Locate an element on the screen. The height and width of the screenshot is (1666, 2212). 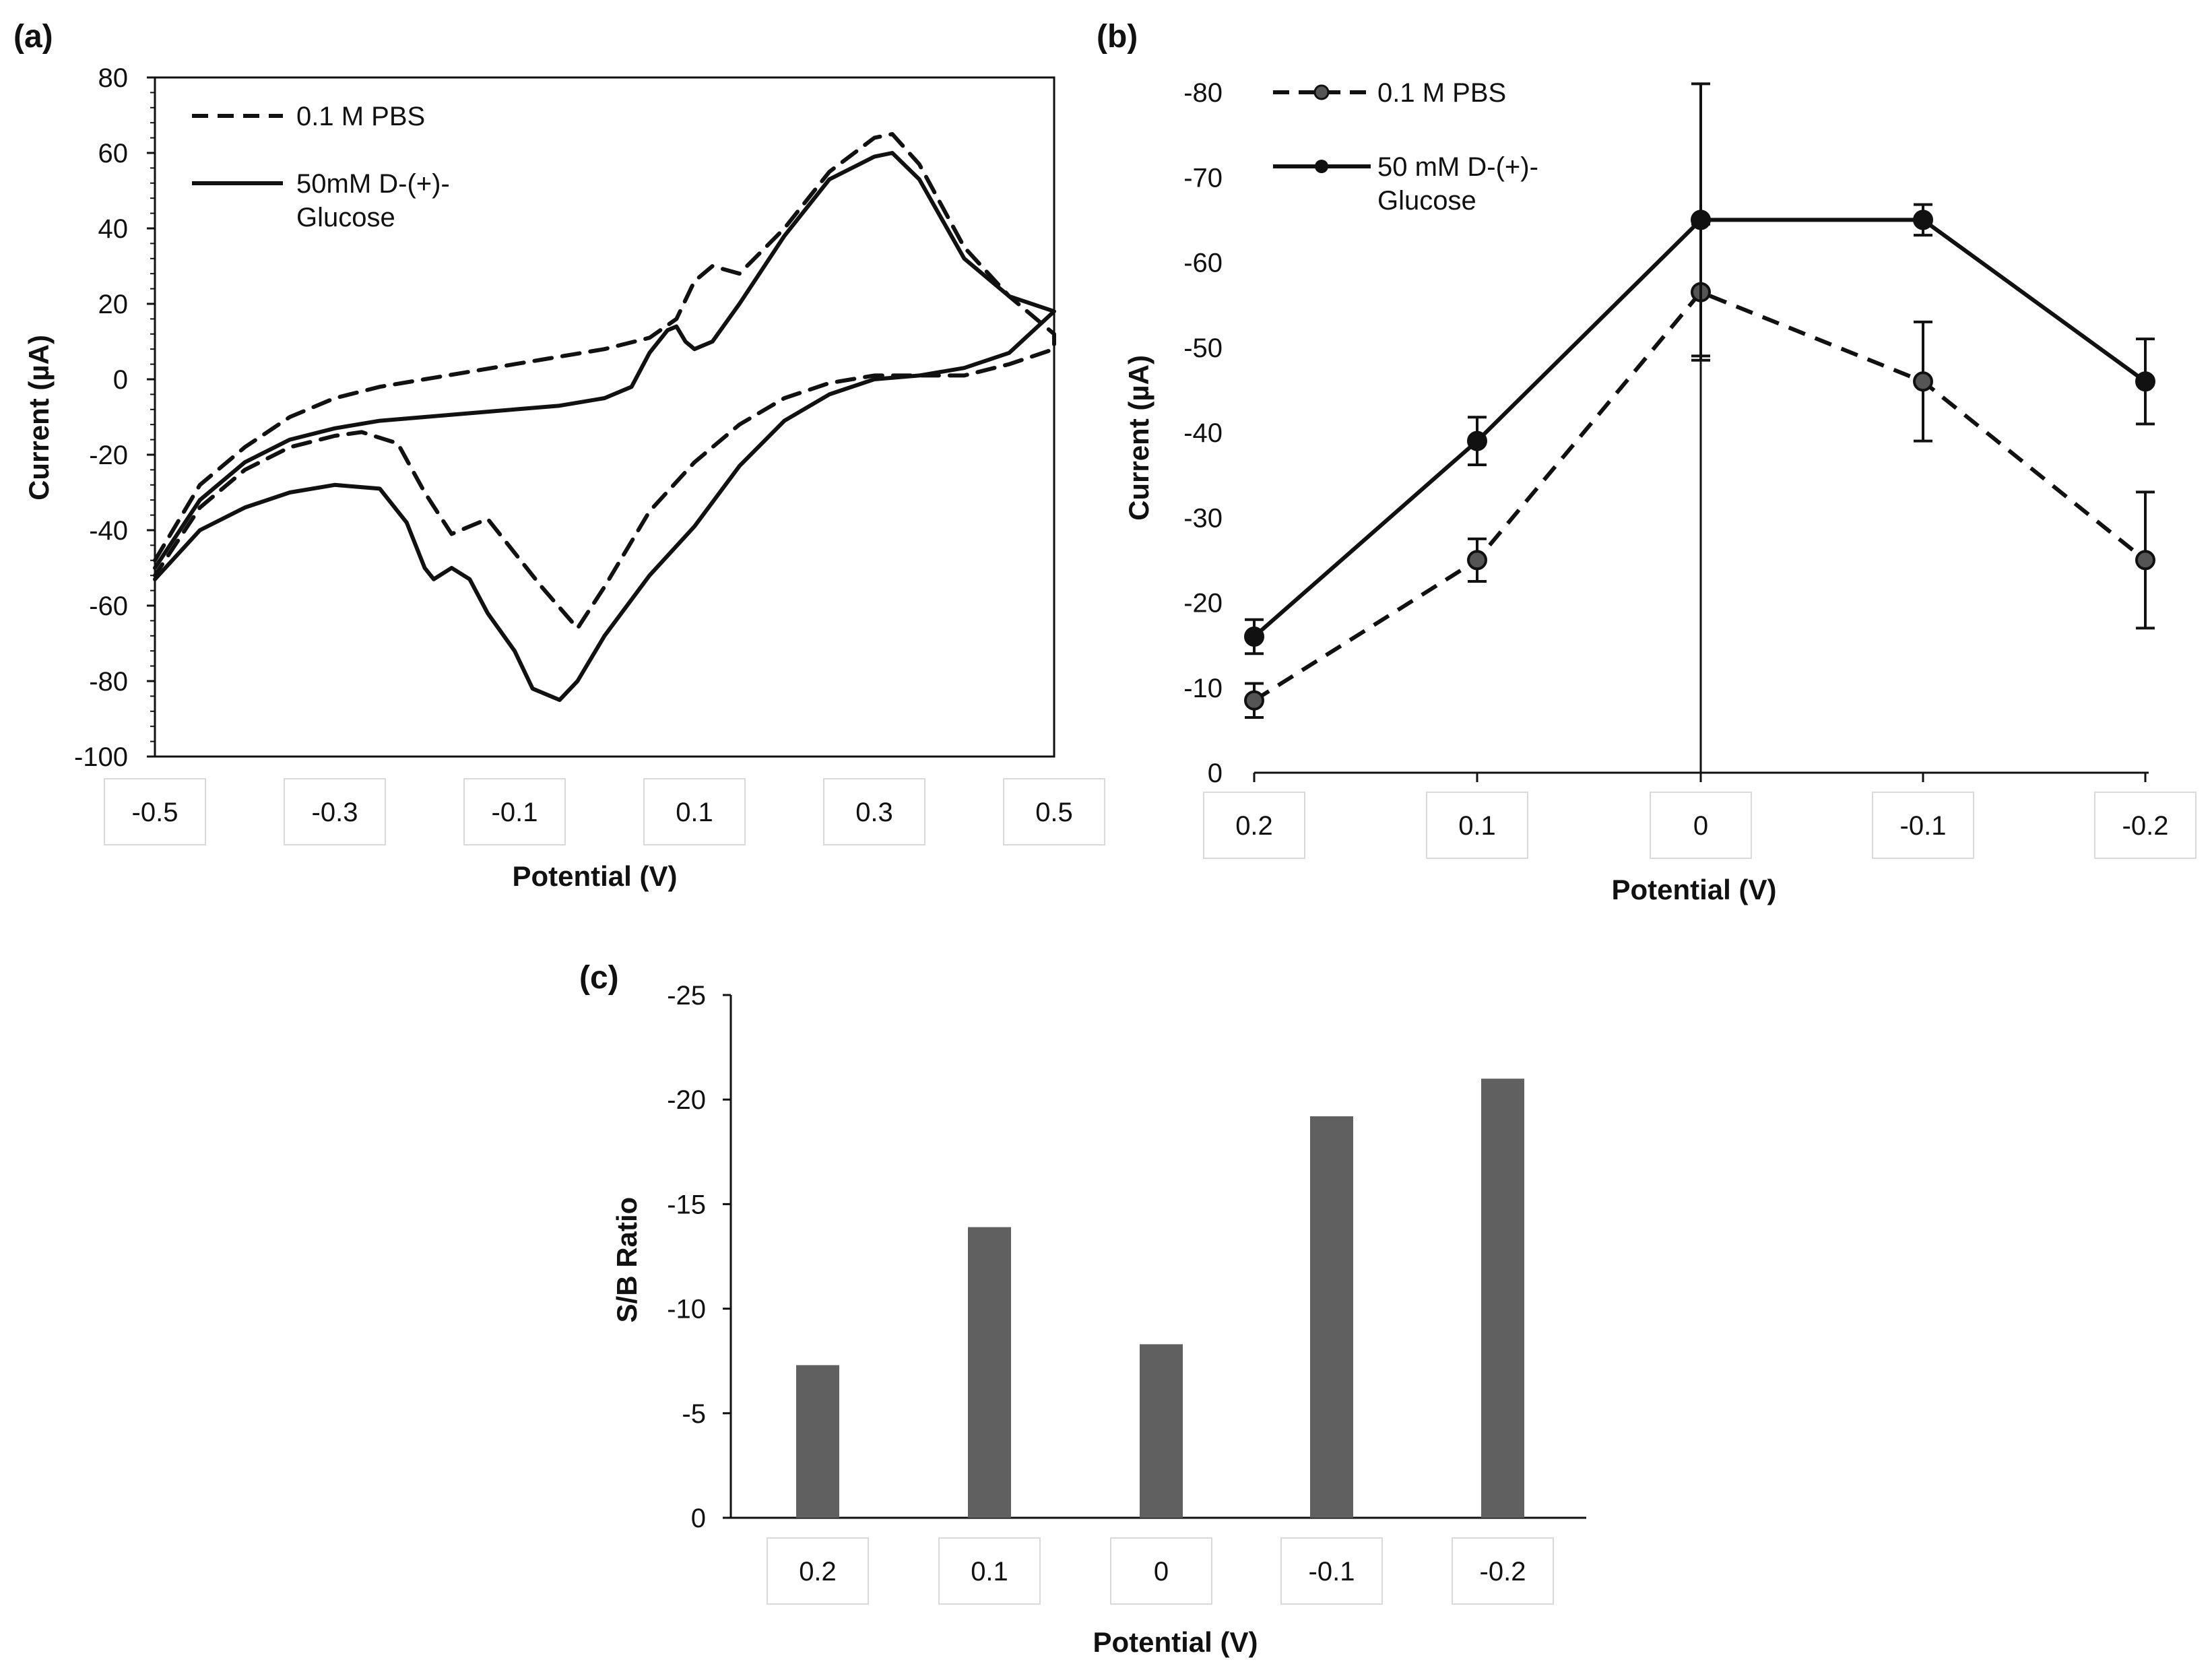
panel-a-y-tick-label: -80 is located at coordinates (108, 682).